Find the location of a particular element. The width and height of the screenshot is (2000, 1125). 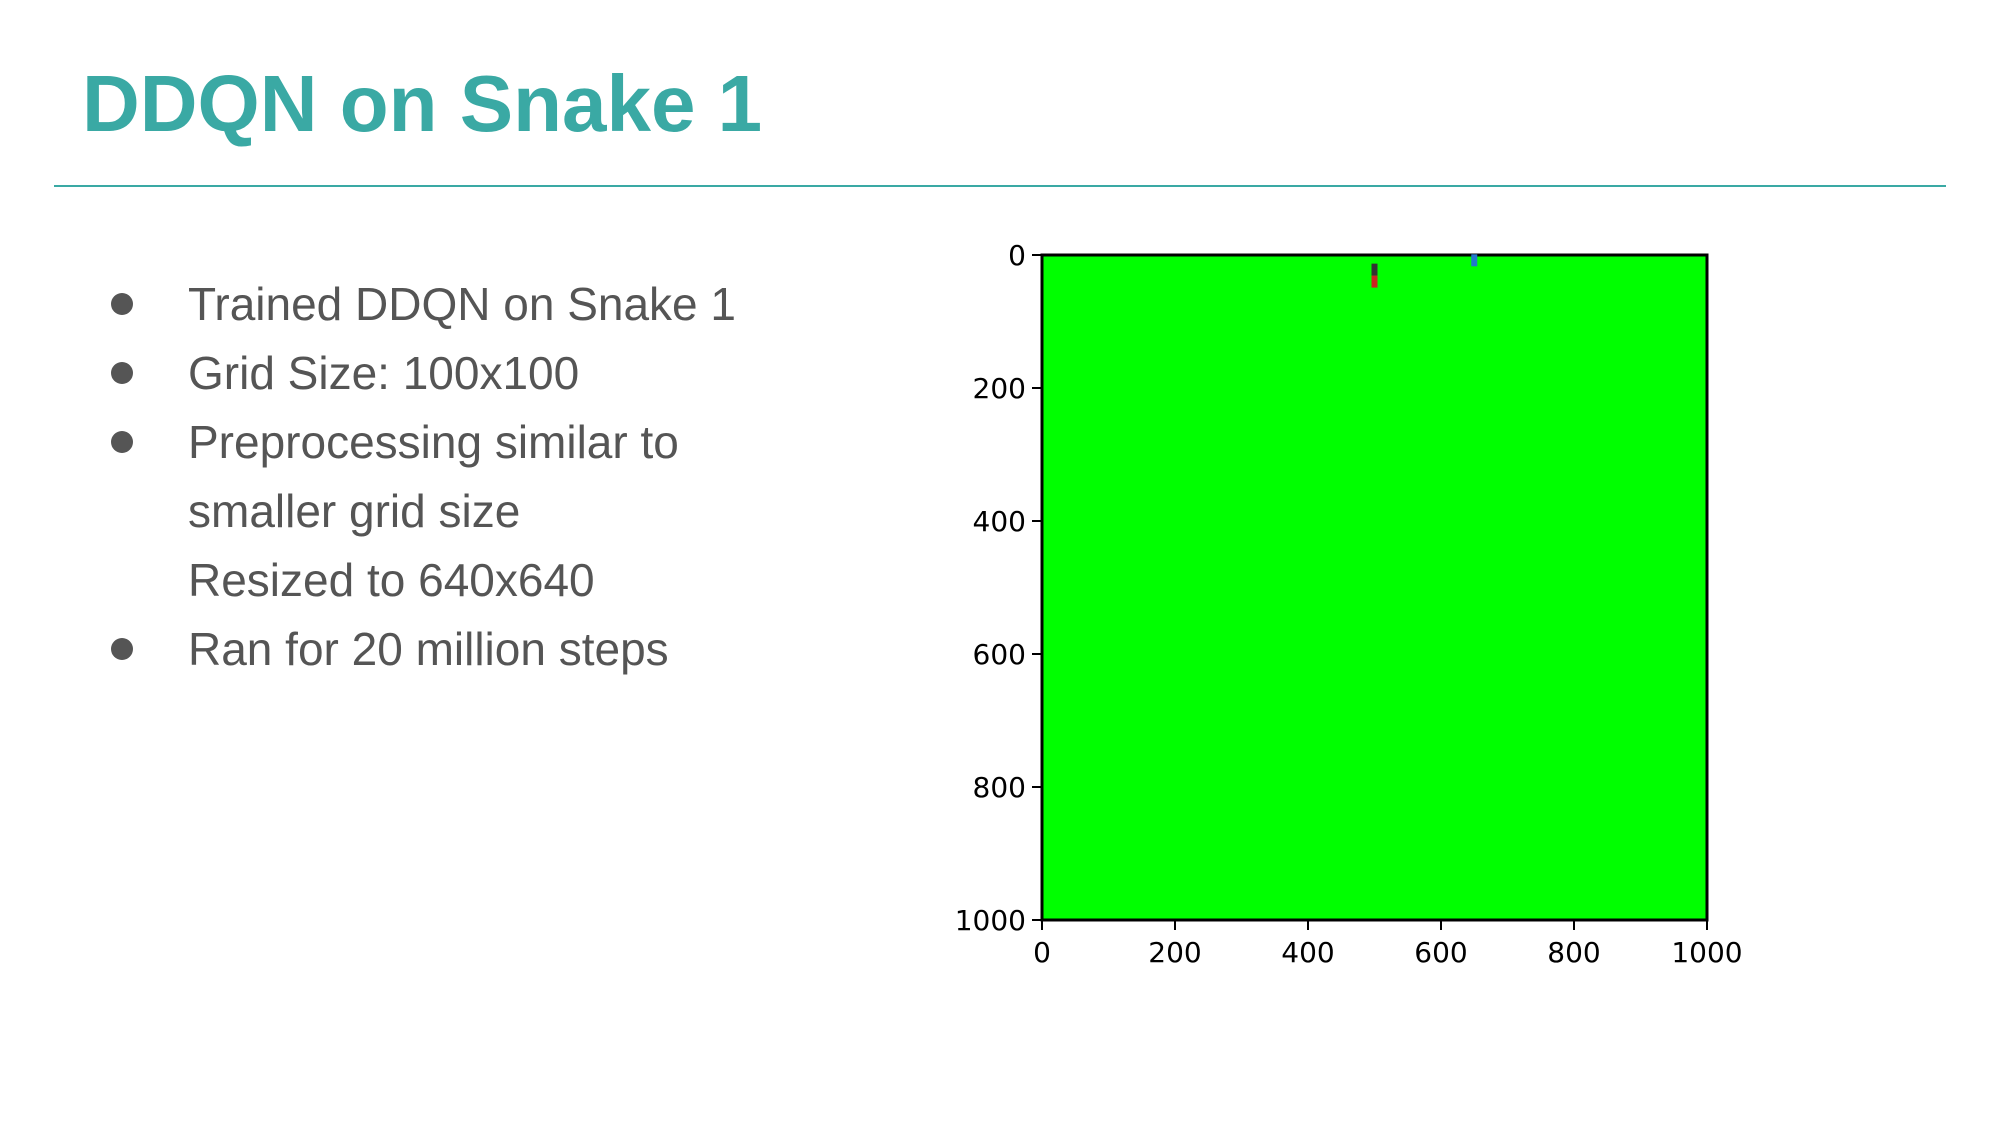

bullet-text-continuation: smaller grid size is located at coordinates (354, 511).